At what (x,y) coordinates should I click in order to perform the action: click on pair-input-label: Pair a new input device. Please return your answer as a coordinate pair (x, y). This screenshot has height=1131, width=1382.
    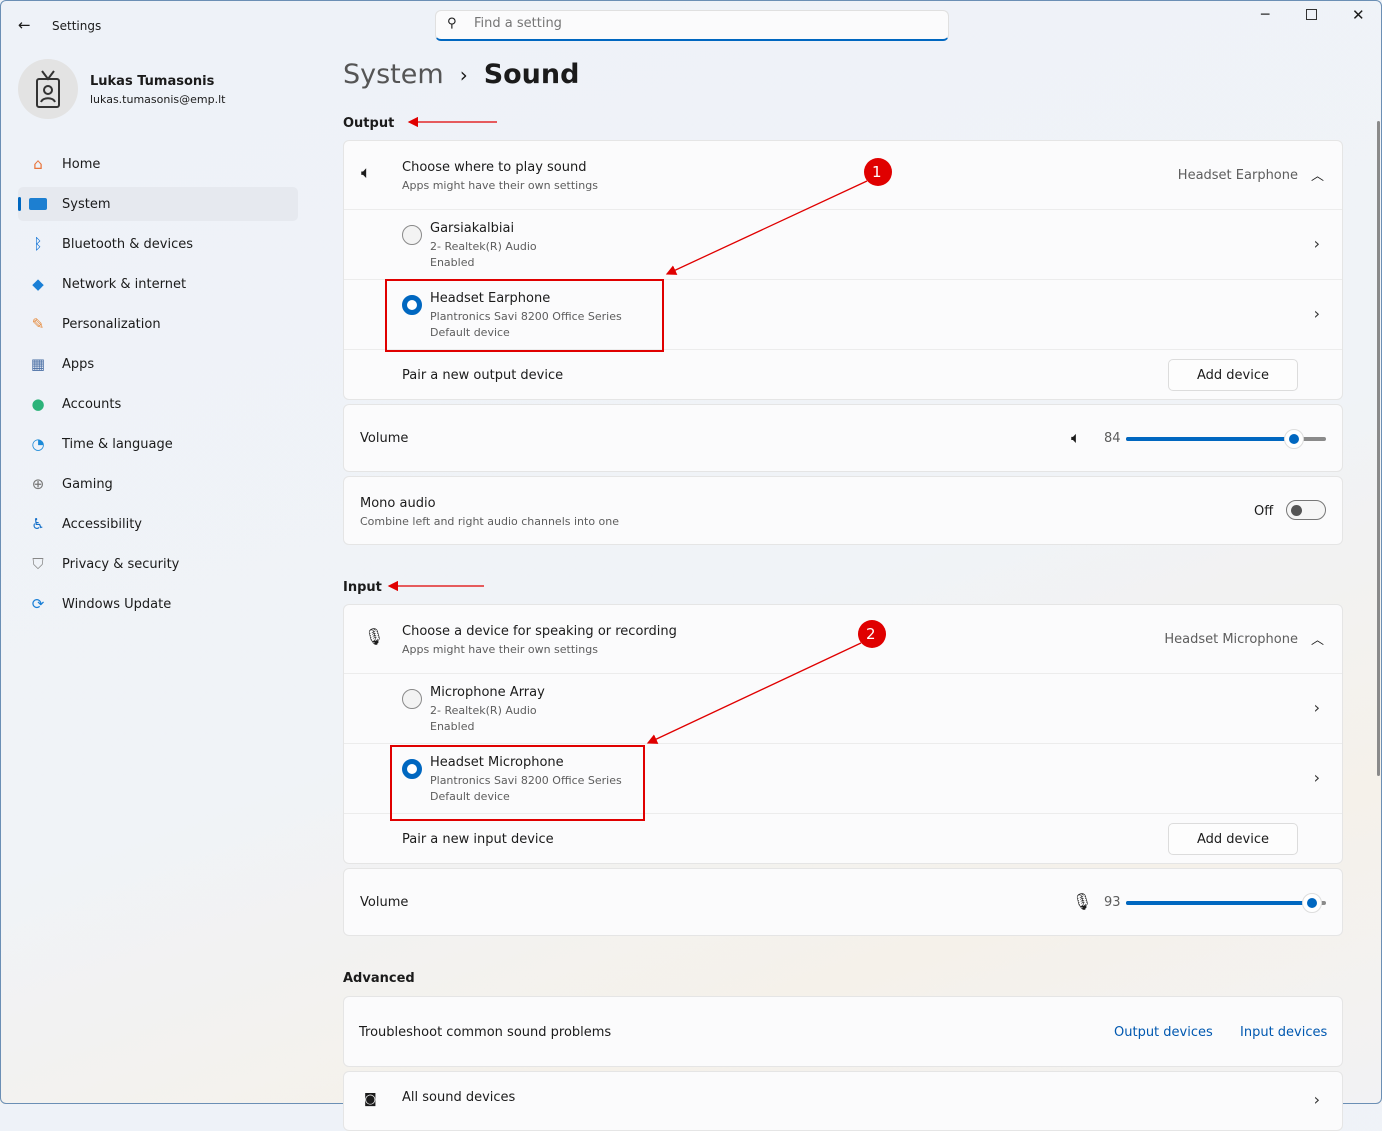
    Looking at the image, I should click on (478, 839).